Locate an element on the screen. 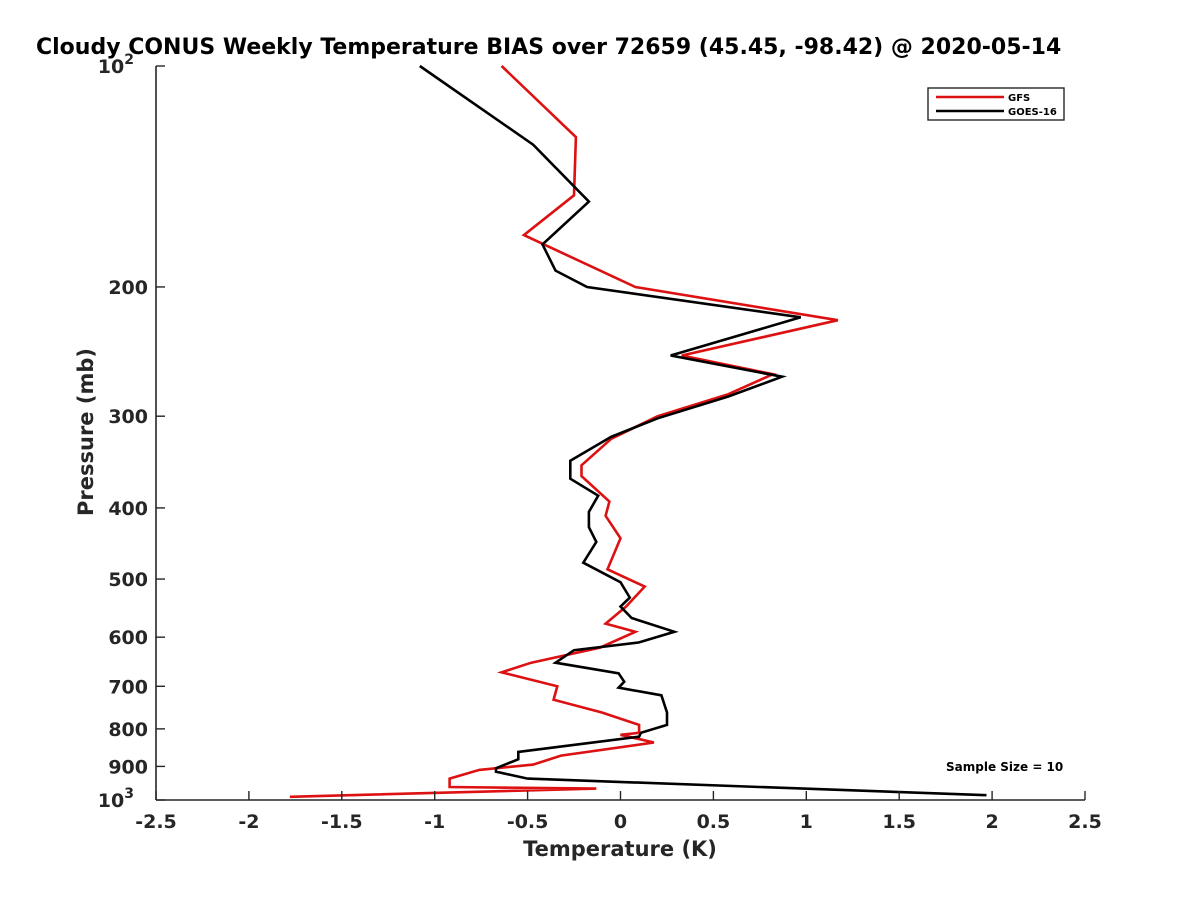 The image size is (1200, 900). y-tick-label-8: 900 is located at coordinates (128, 767).